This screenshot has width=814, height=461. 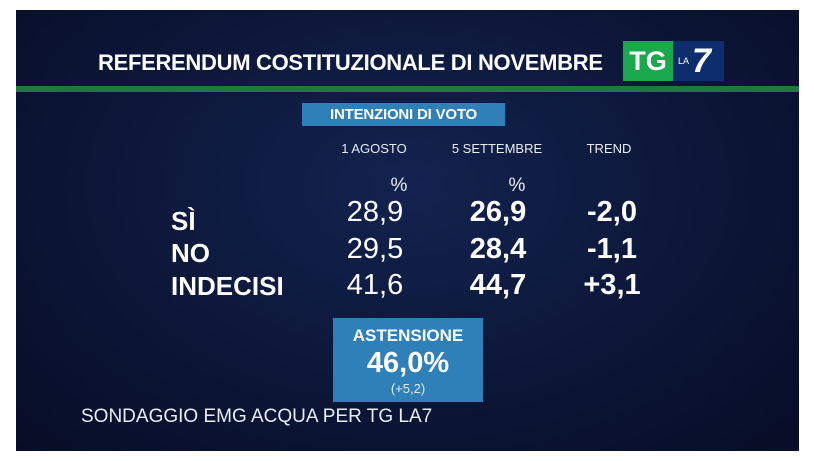 What do you see at coordinates (648, 61) in the screenshot?
I see `logo-tg: TG` at bounding box center [648, 61].